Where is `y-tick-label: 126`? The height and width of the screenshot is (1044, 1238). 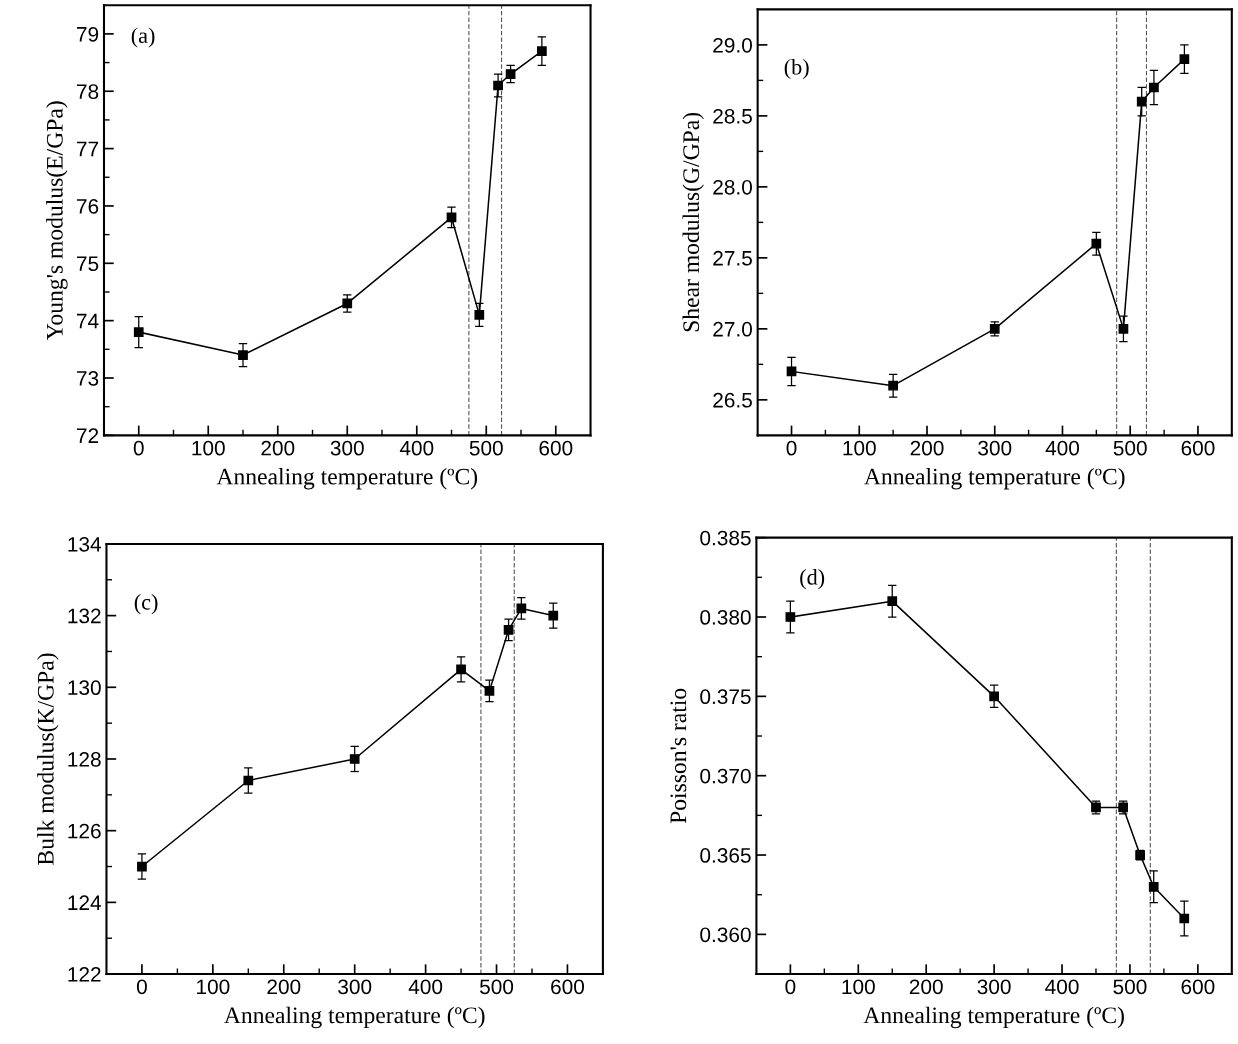
y-tick-label: 126 is located at coordinates (84, 831).